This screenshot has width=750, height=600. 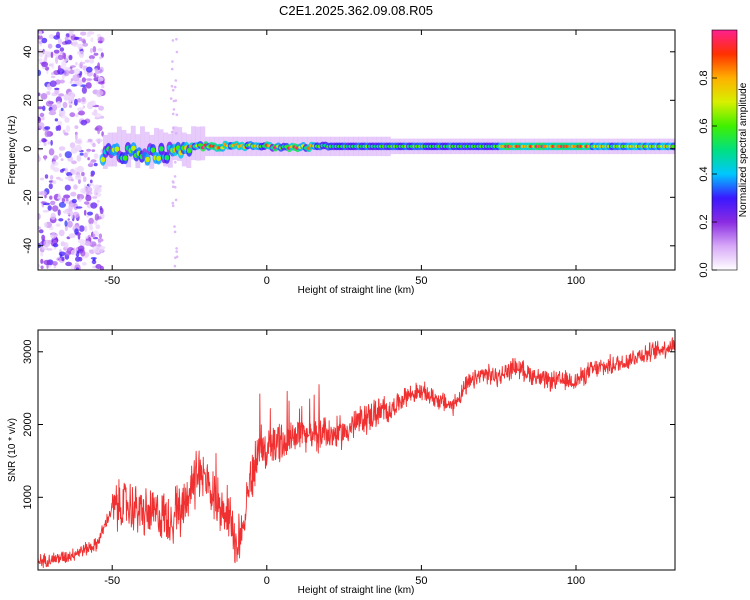 I want to click on spectrogram-x-tick-label: 0, so click(x=267, y=281).